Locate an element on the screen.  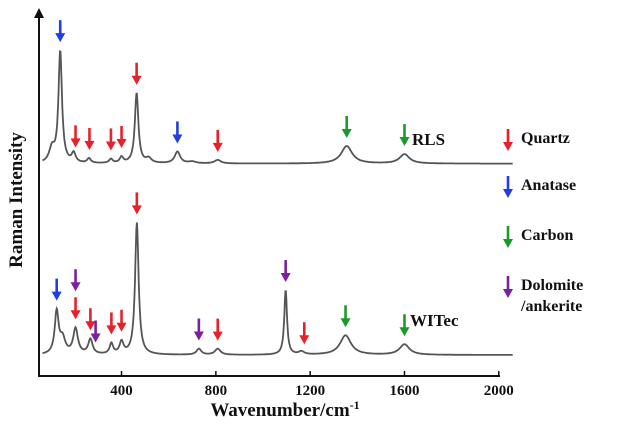
legend-dolomite-label: Dolomite is located at coordinates (552, 285).